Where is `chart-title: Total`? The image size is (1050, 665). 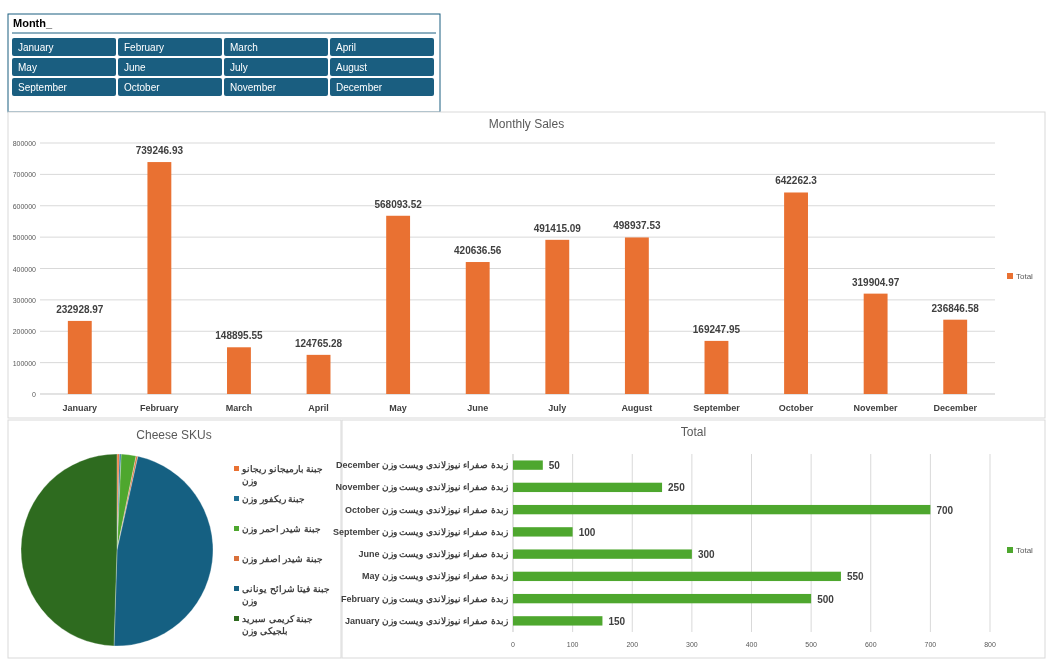 chart-title: Total is located at coordinates (693, 432).